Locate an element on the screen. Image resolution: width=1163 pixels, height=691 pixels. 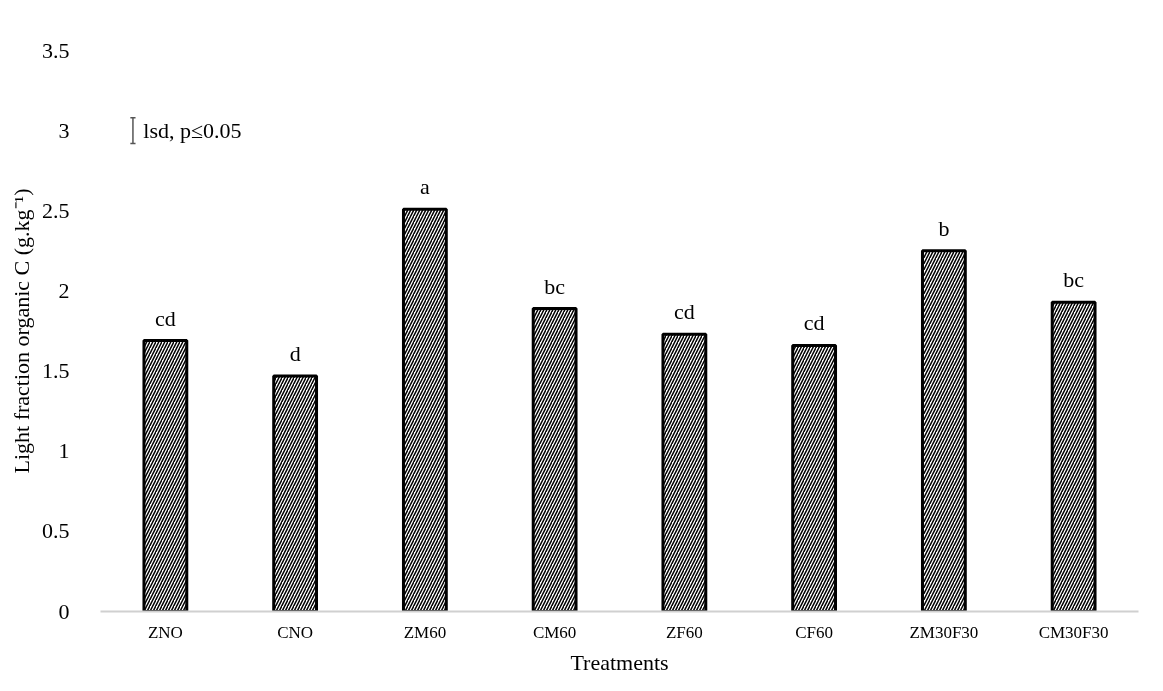
annotation: d is located at coordinates (295, 353).